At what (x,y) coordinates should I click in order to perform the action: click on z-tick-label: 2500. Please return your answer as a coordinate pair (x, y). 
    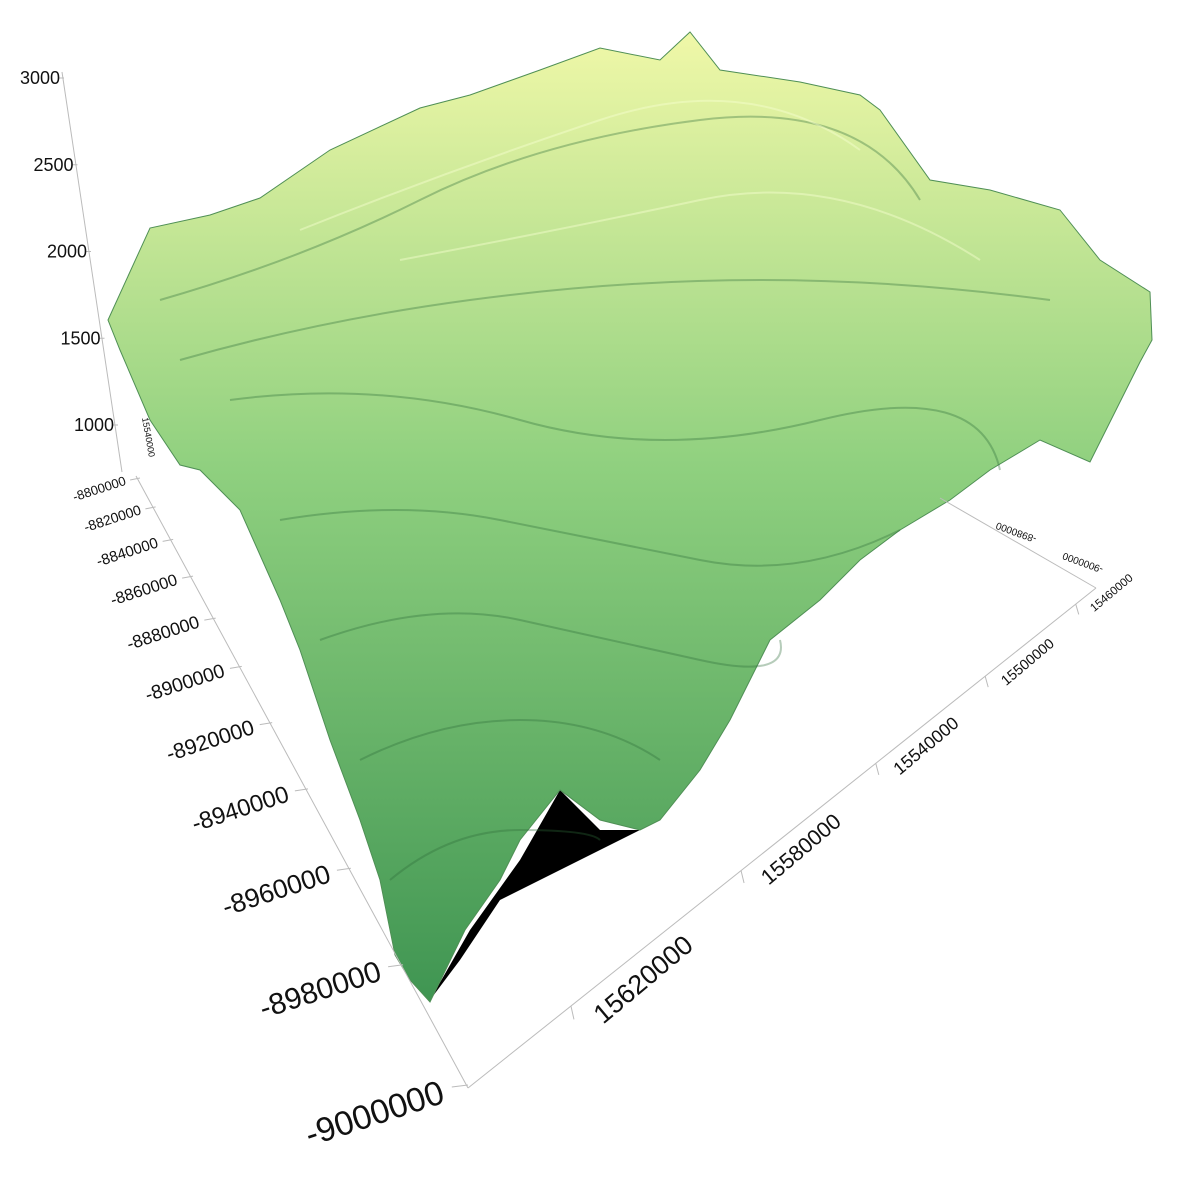
    Looking at the image, I should click on (53, 165).